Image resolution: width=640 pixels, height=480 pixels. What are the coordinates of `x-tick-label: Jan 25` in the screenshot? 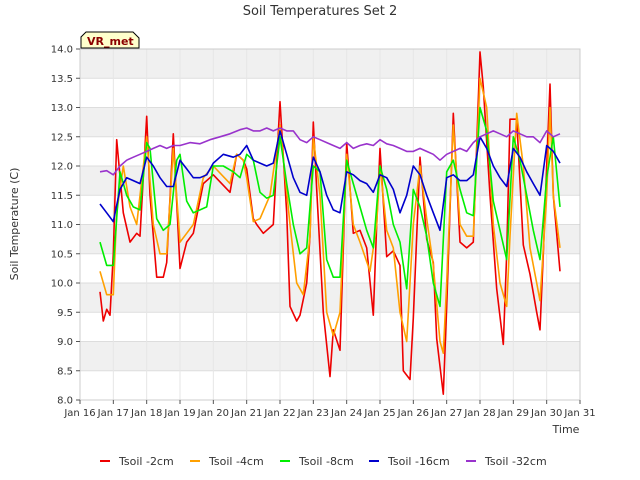 It's located at (379, 413).